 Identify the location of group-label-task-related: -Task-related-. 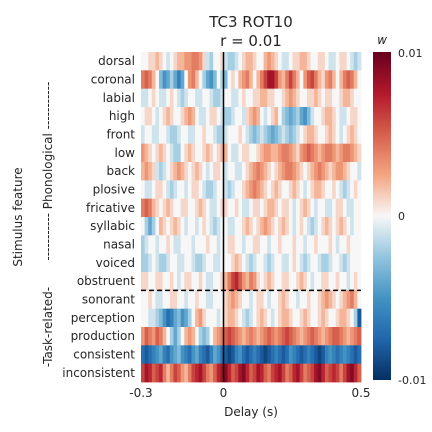
(48, 327).